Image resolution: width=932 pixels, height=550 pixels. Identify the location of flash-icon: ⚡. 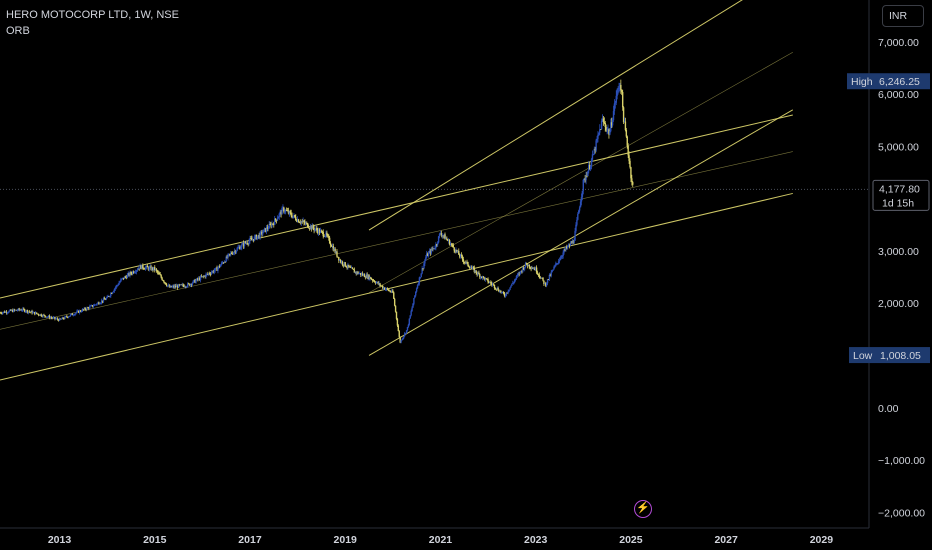
(643, 509).